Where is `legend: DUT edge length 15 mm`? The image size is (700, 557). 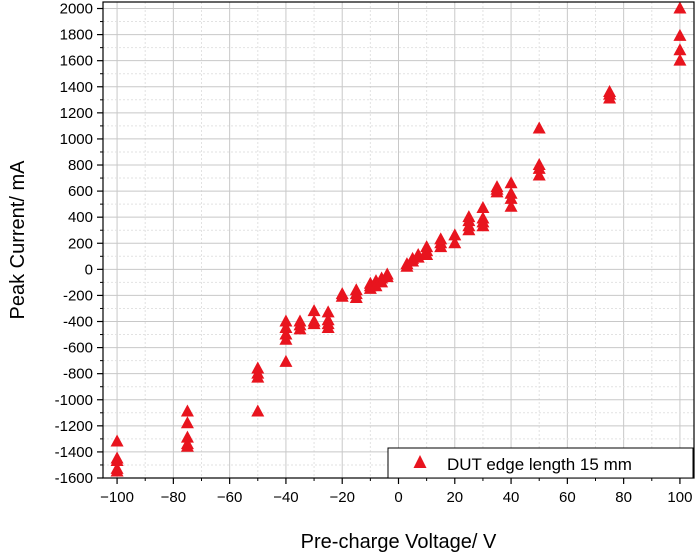 legend: DUT edge length 15 mm is located at coordinates (540, 463).